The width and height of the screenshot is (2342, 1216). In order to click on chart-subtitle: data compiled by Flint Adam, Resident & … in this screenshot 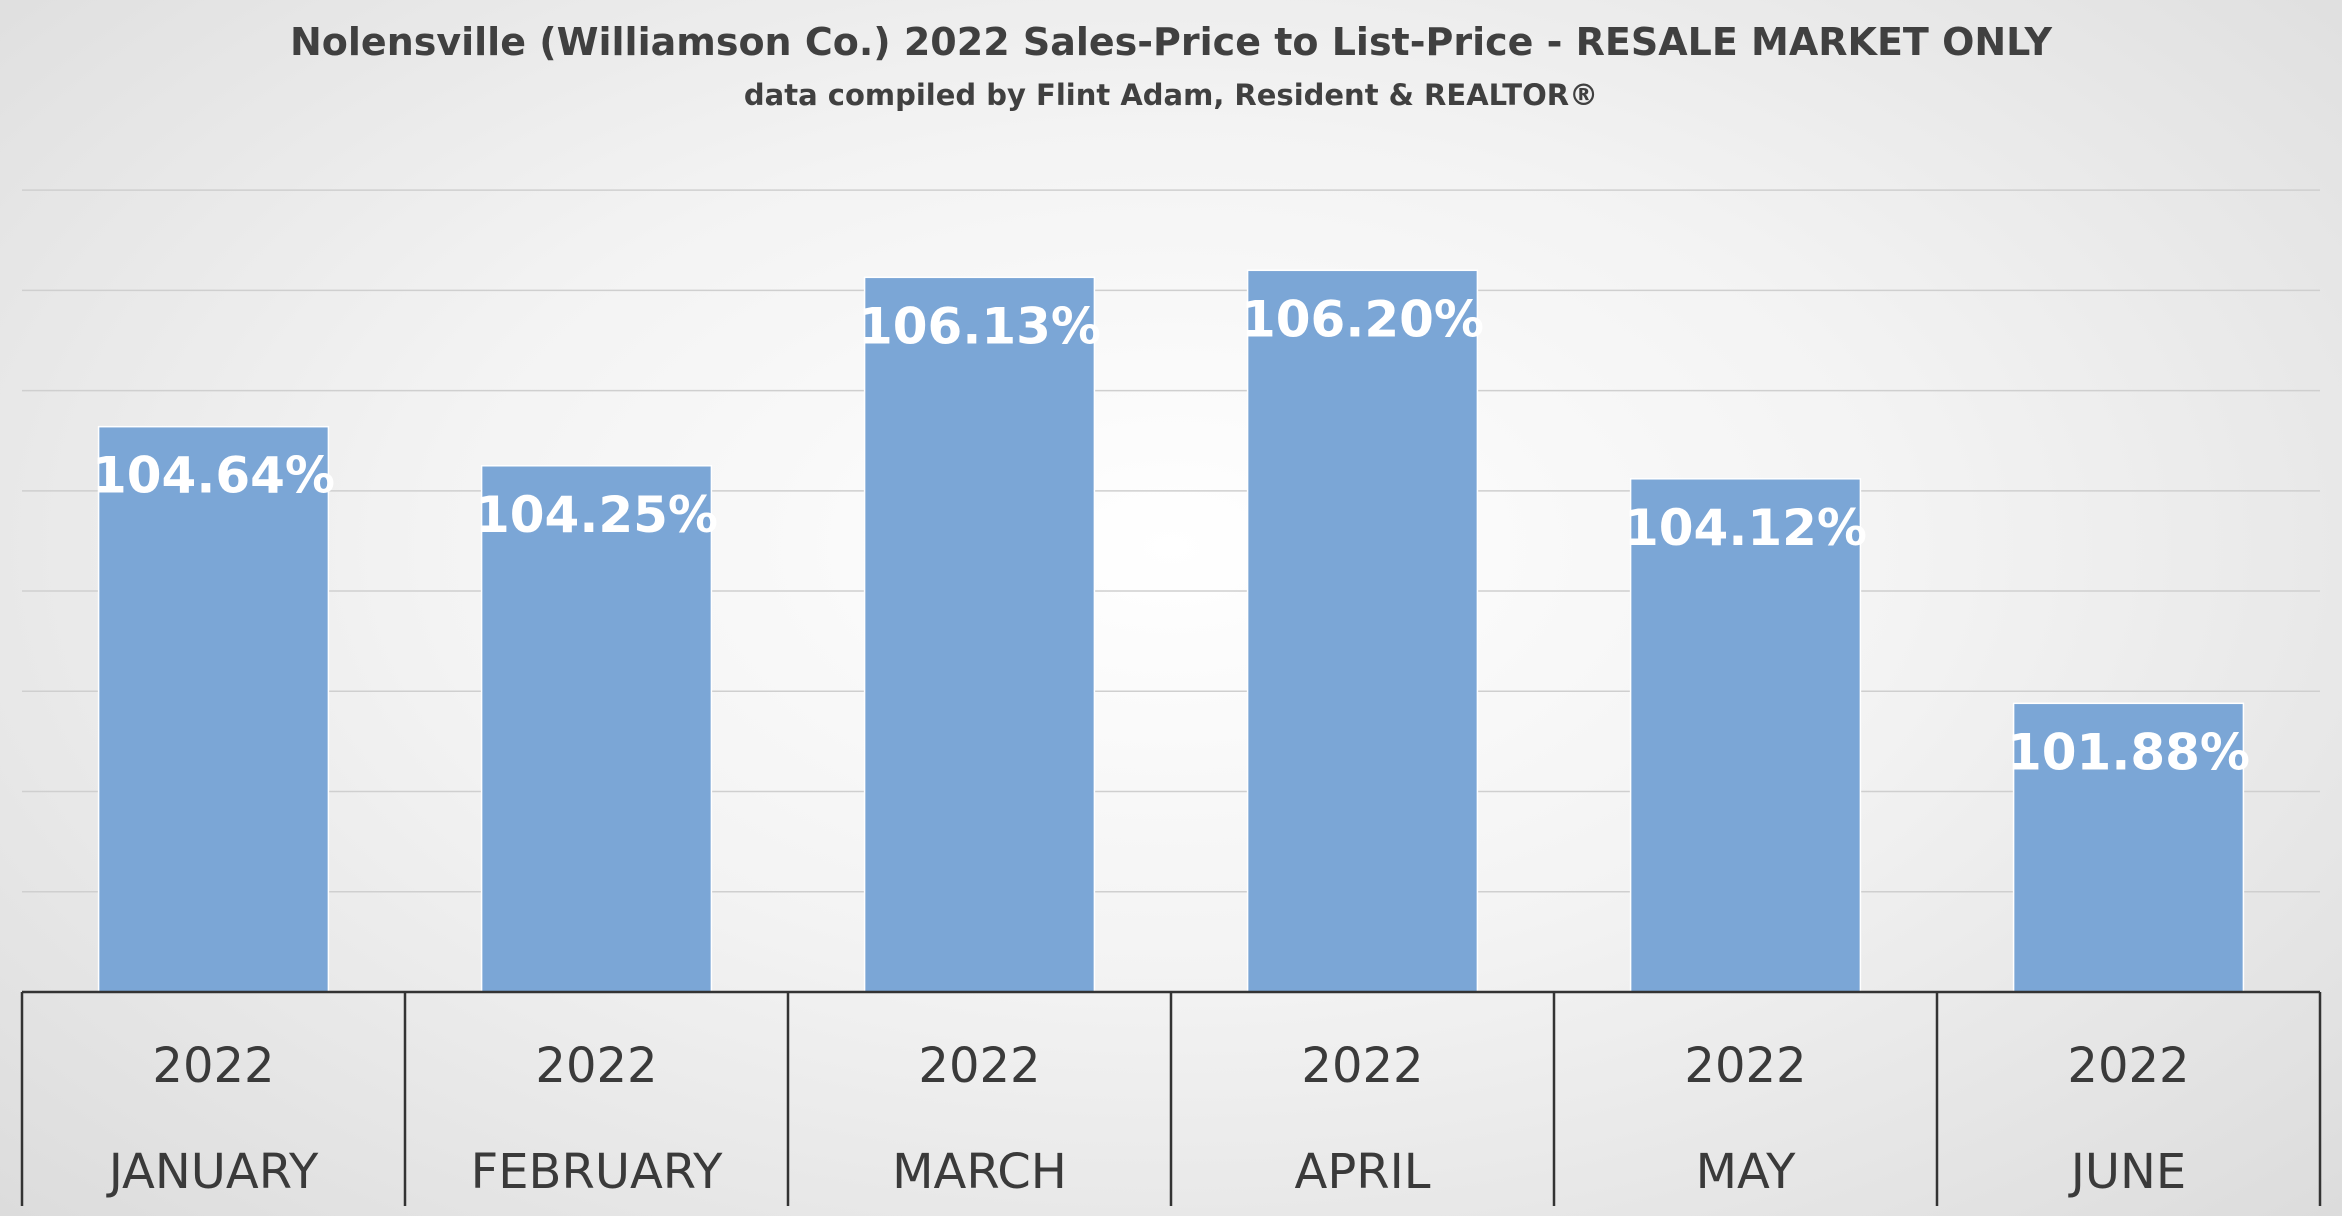, I will do `click(1171, 95)`.